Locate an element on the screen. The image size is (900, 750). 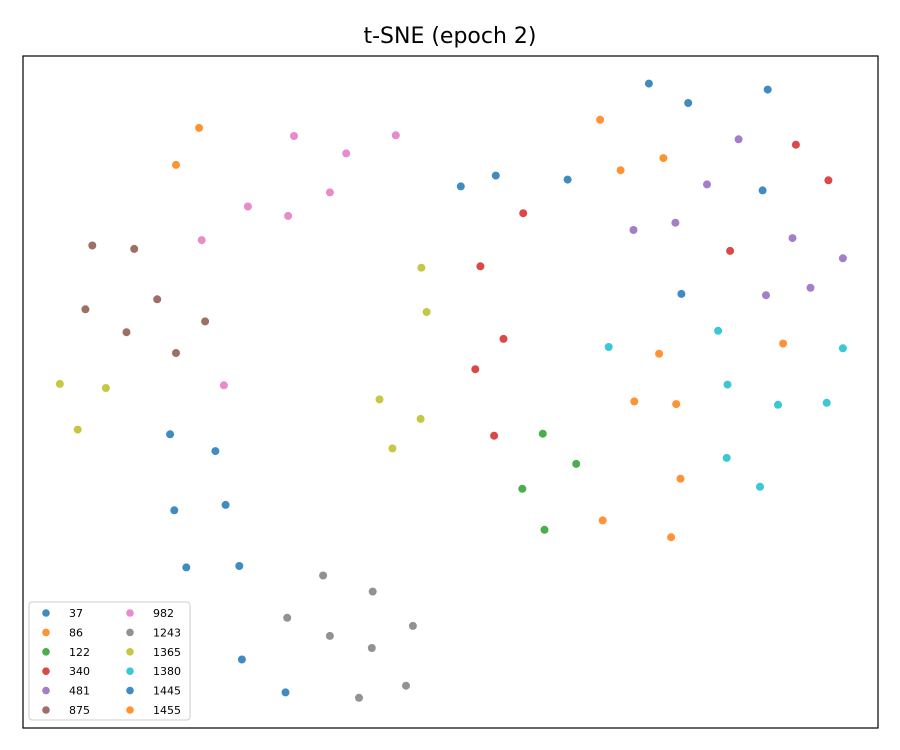
legend-item-1365: 1365 is located at coordinates (153, 652).